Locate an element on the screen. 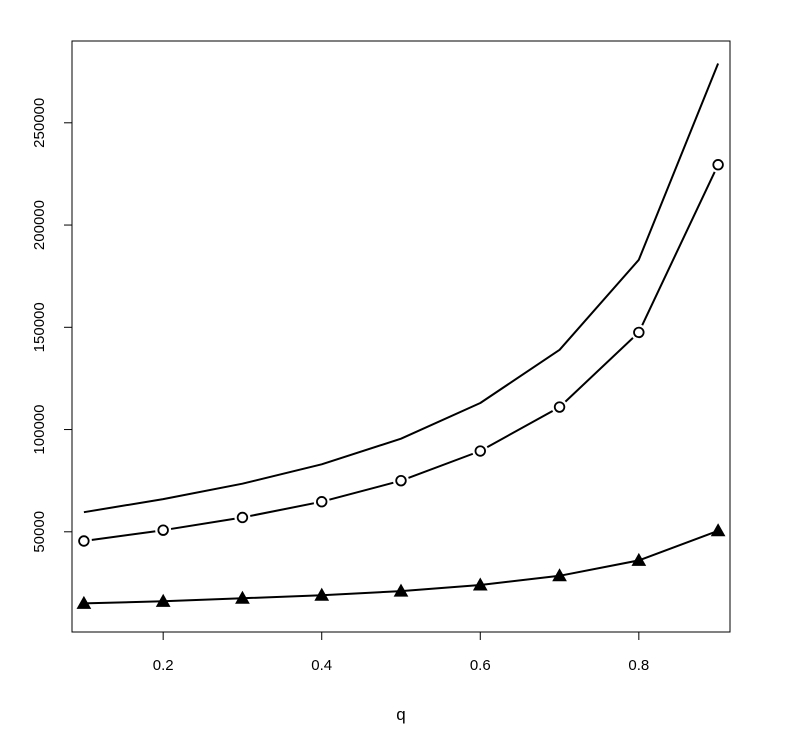 The image size is (788, 750). y-tick-label: 200000 is located at coordinates (39, 225).